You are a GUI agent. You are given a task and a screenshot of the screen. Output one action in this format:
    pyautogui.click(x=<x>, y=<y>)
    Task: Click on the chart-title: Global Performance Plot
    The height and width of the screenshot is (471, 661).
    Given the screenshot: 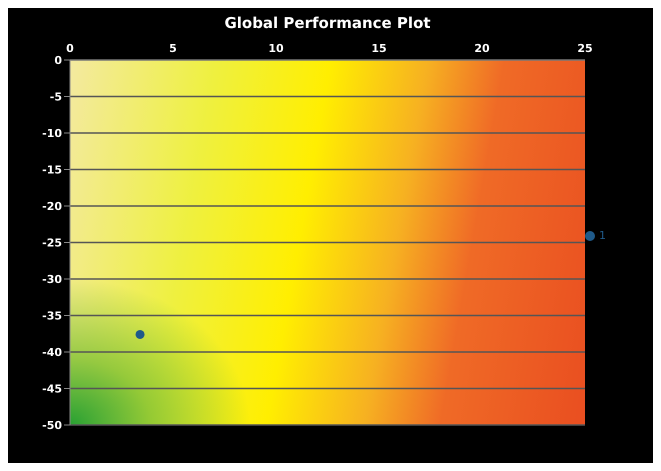 What is the action you would take?
    pyautogui.click(x=327, y=23)
    